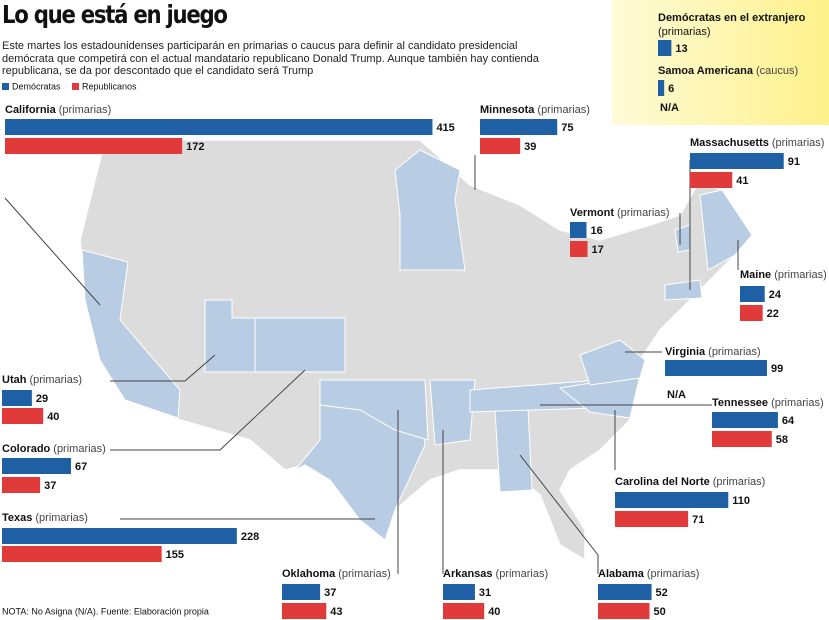 The height and width of the screenshot is (620, 829). I want to click on state-name: Texas, so click(17, 518).